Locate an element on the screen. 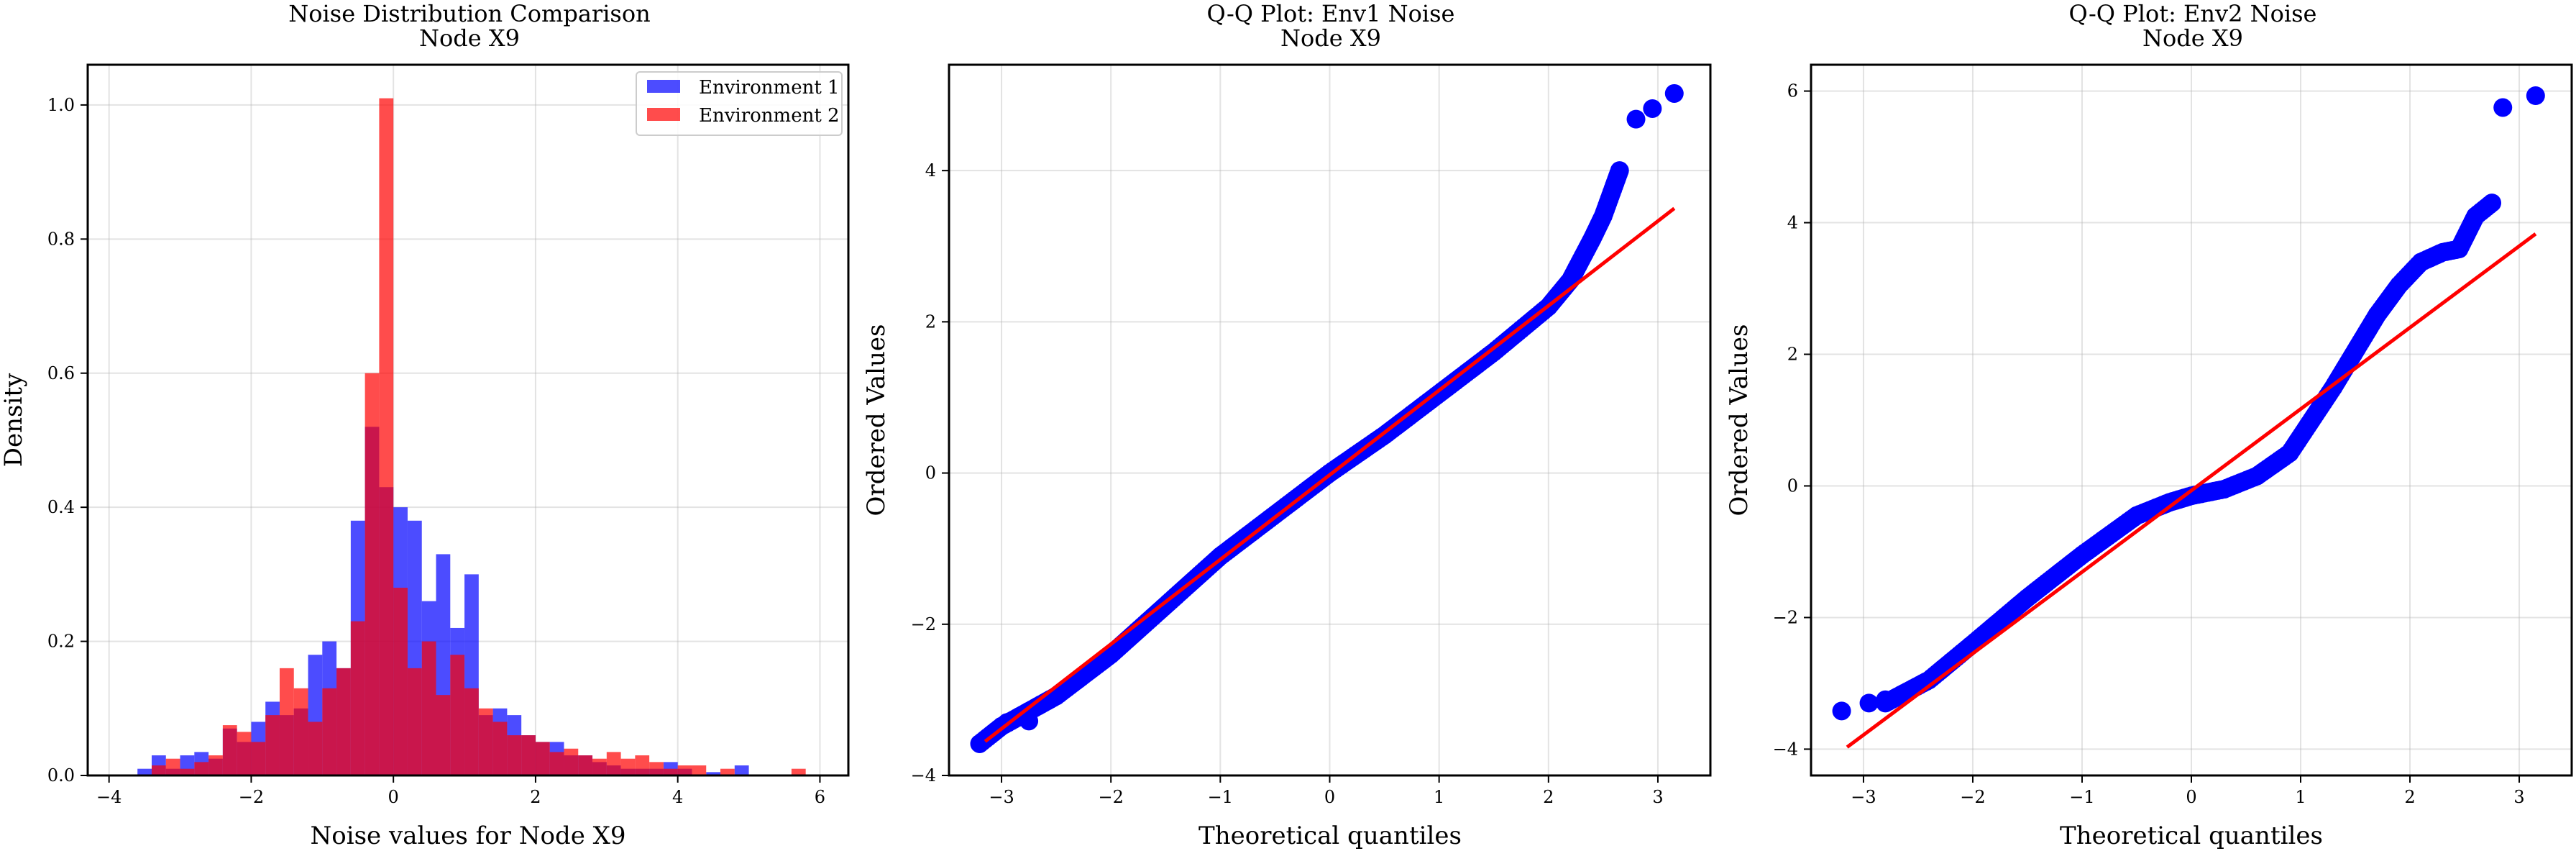  qq-env1-title: Q-Q Plot: Env1 Noise is located at coordinates (1331, 13).